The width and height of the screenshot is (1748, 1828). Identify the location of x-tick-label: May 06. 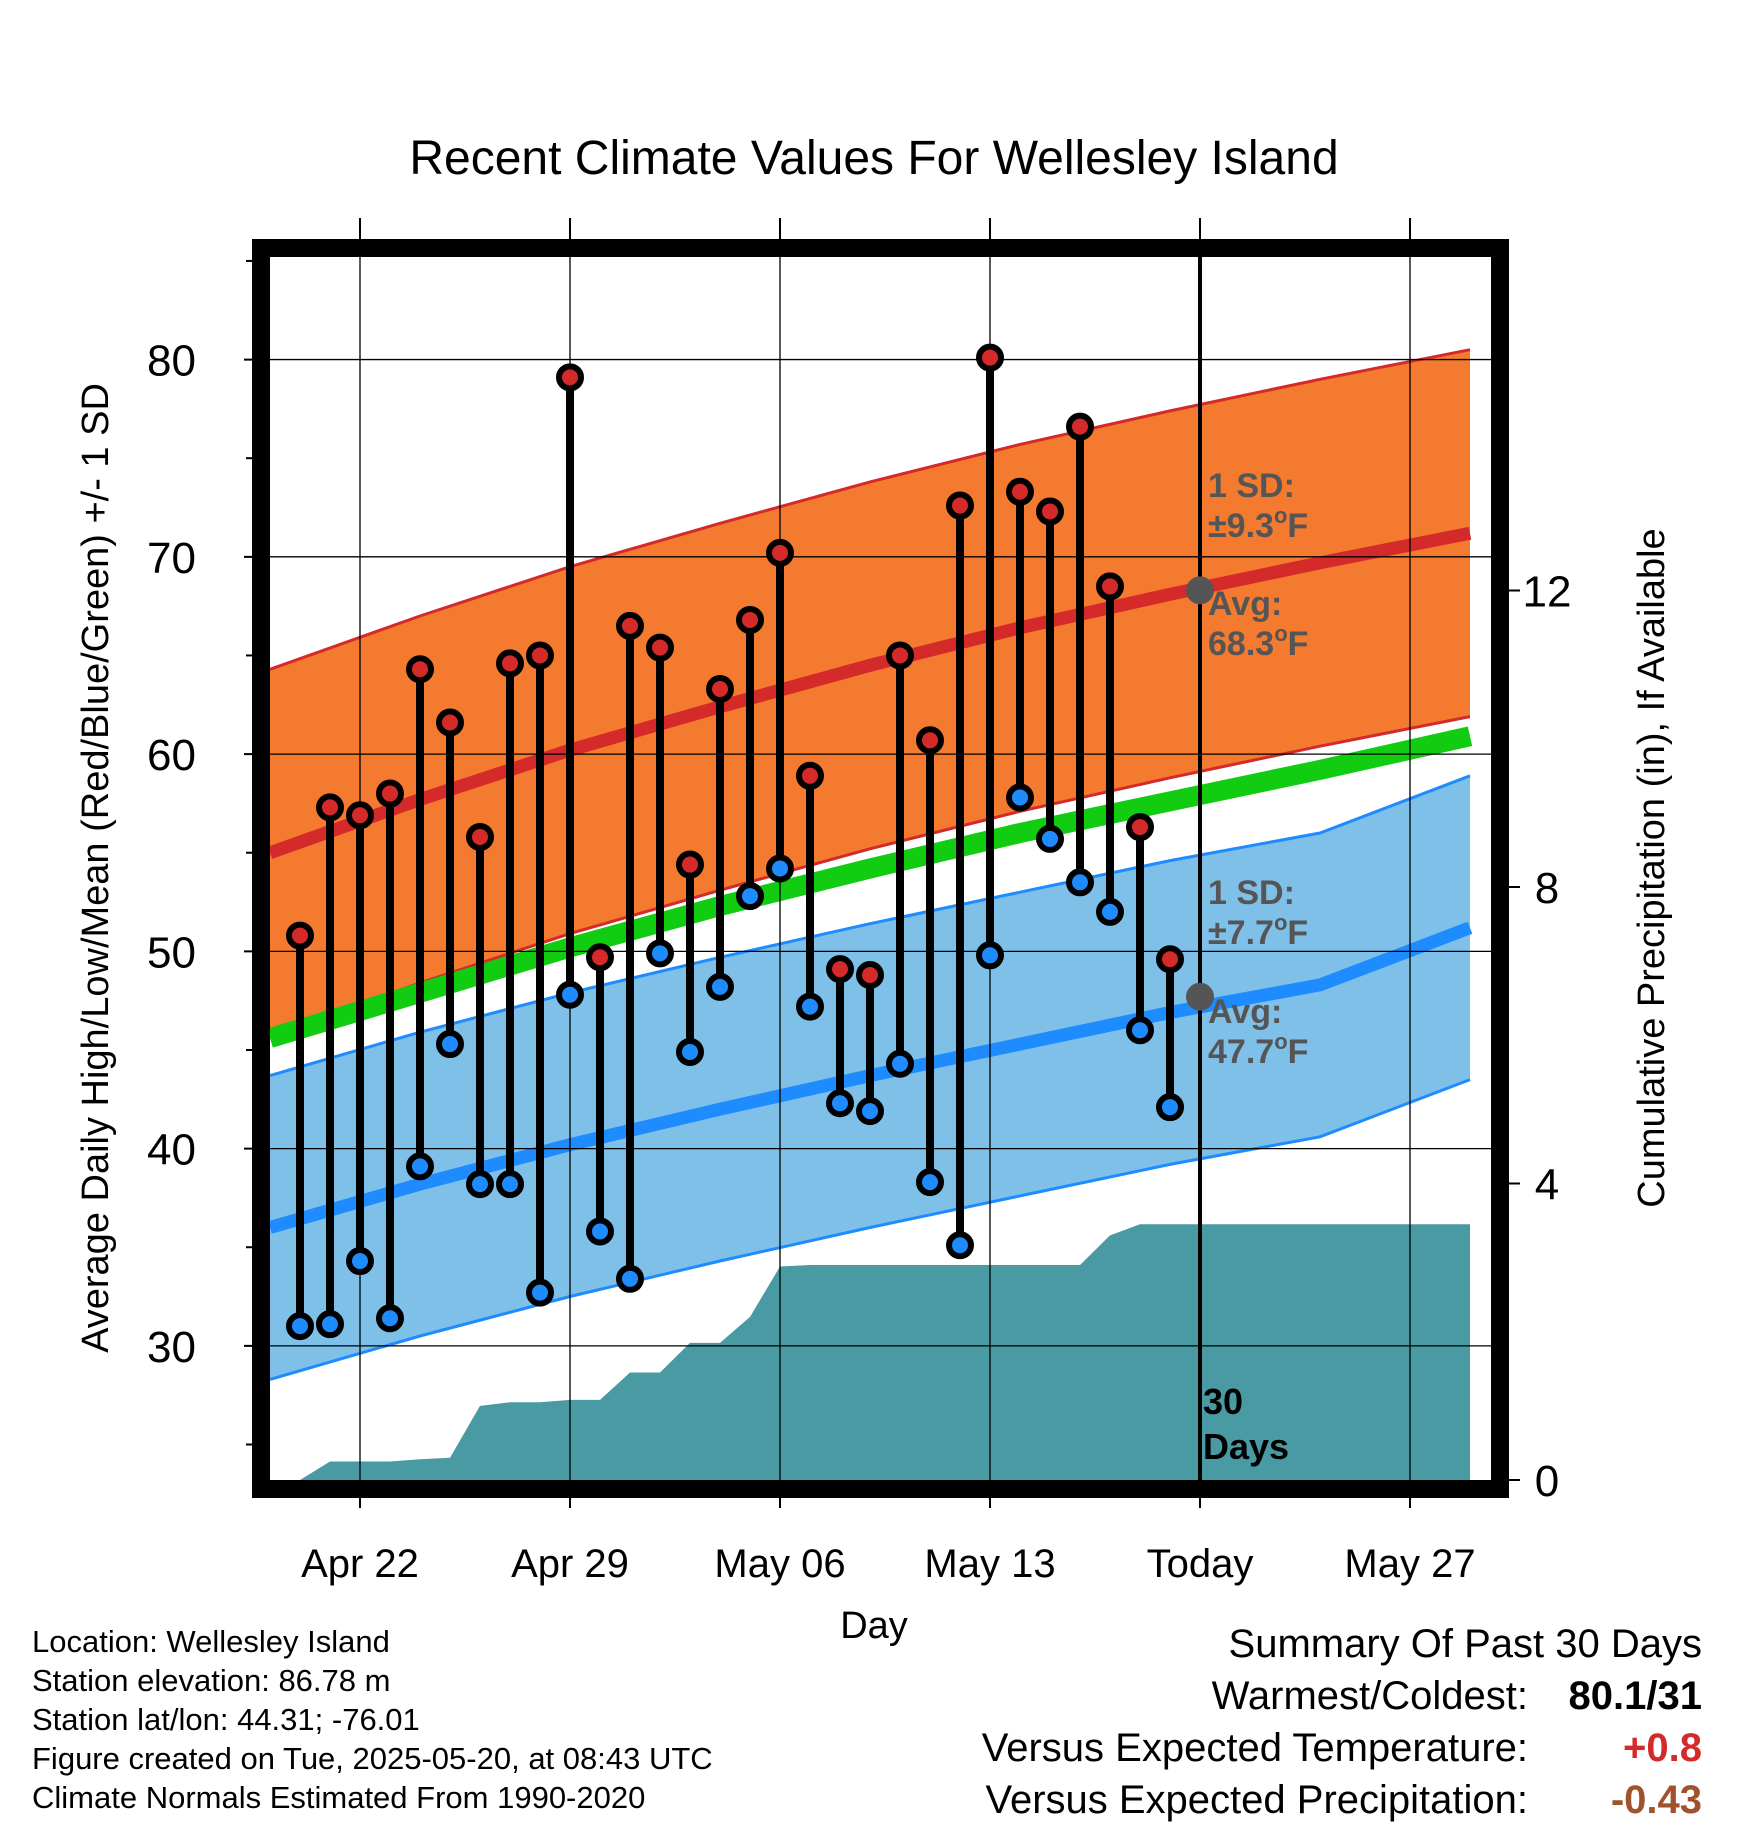
(779, 1564).